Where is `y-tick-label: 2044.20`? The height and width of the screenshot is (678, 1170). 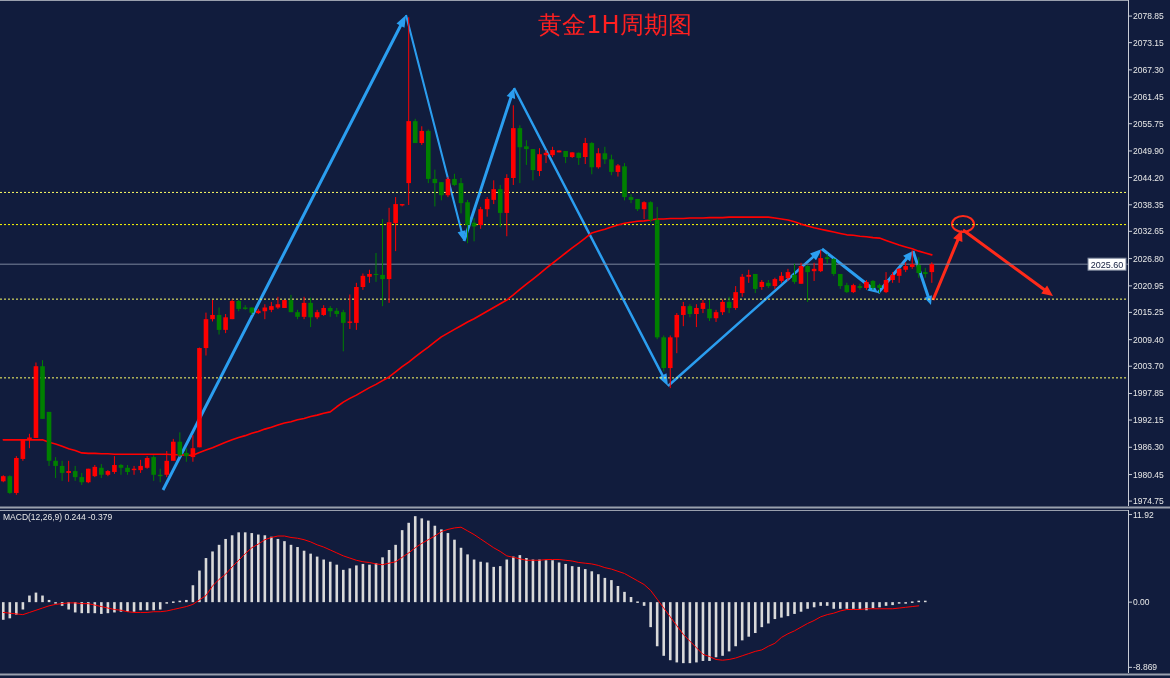 y-tick-label: 2044.20 is located at coordinates (1148, 177).